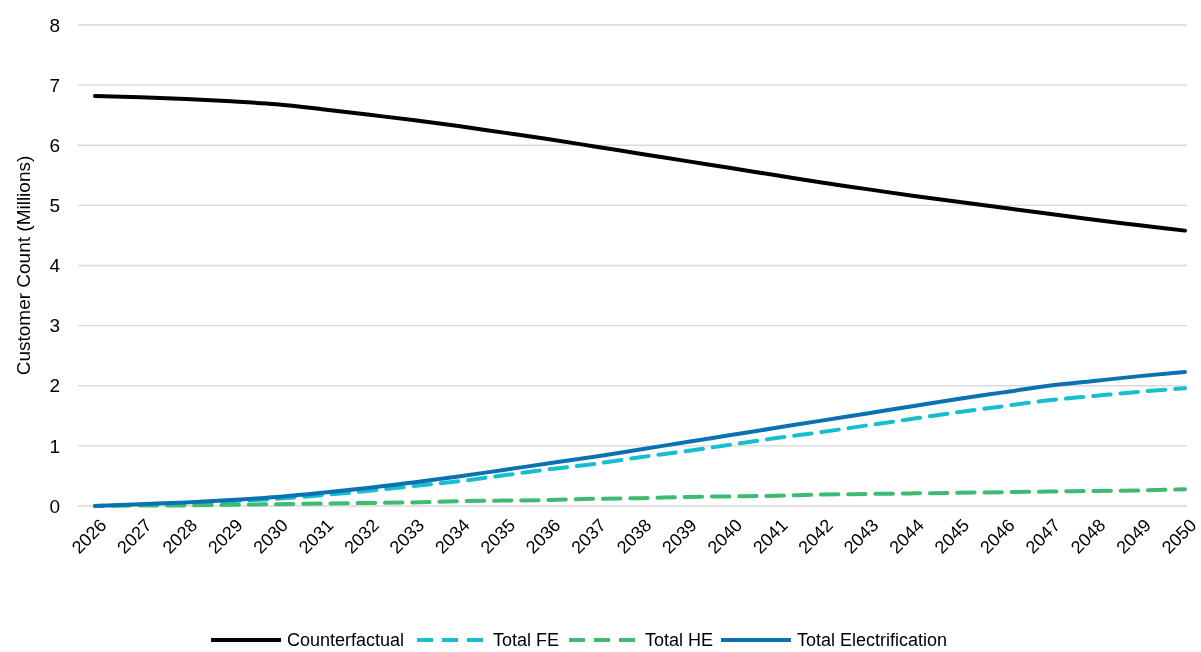 The height and width of the screenshot is (652, 1201). What do you see at coordinates (346, 640) in the screenshot?
I see `legend-label: Counterfactual` at bounding box center [346, 640].